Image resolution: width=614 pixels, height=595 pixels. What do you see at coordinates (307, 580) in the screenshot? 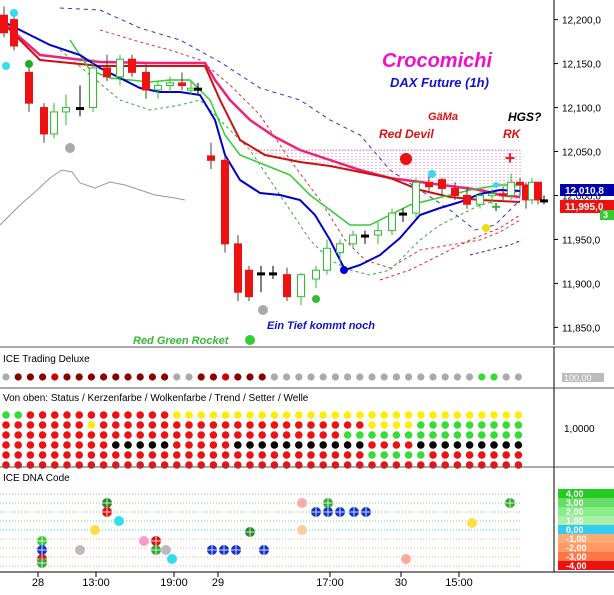
I see `time-axis: 28 13:00 19:00 29 17:00 30 15:00` at bounding box center [307, 580].